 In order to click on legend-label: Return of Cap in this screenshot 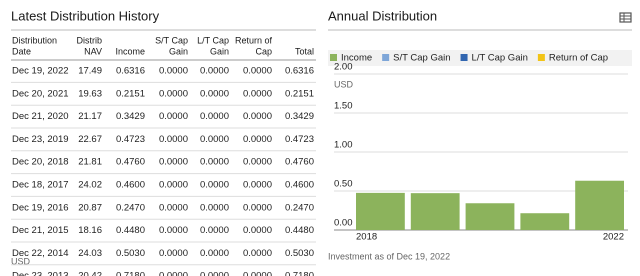, I will do `click(578, 58)`.